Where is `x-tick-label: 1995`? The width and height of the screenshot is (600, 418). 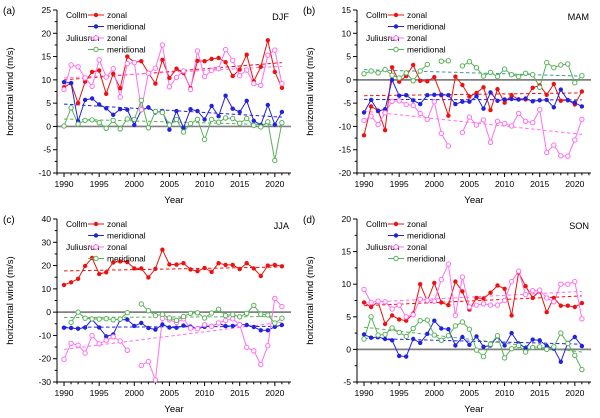
x-tick-label: 1995 is located at coordinates (99, 184).